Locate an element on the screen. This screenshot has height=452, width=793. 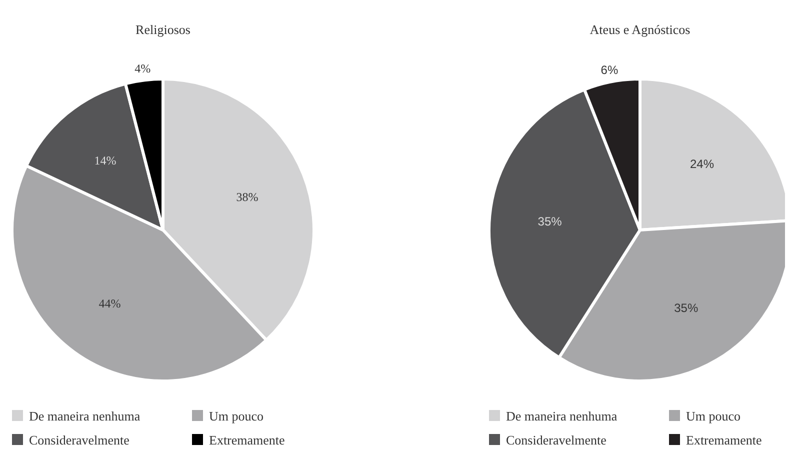
data-label: 6% is located at coordinates (609, 70).